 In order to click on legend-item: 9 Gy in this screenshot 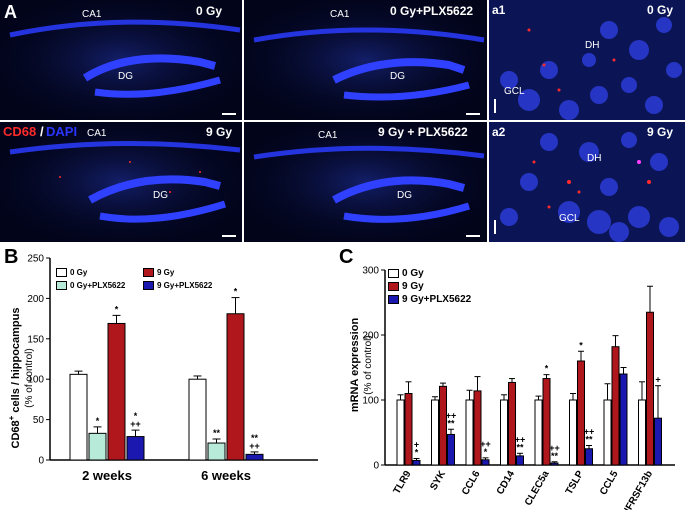, I will do `click(406, 286)`.